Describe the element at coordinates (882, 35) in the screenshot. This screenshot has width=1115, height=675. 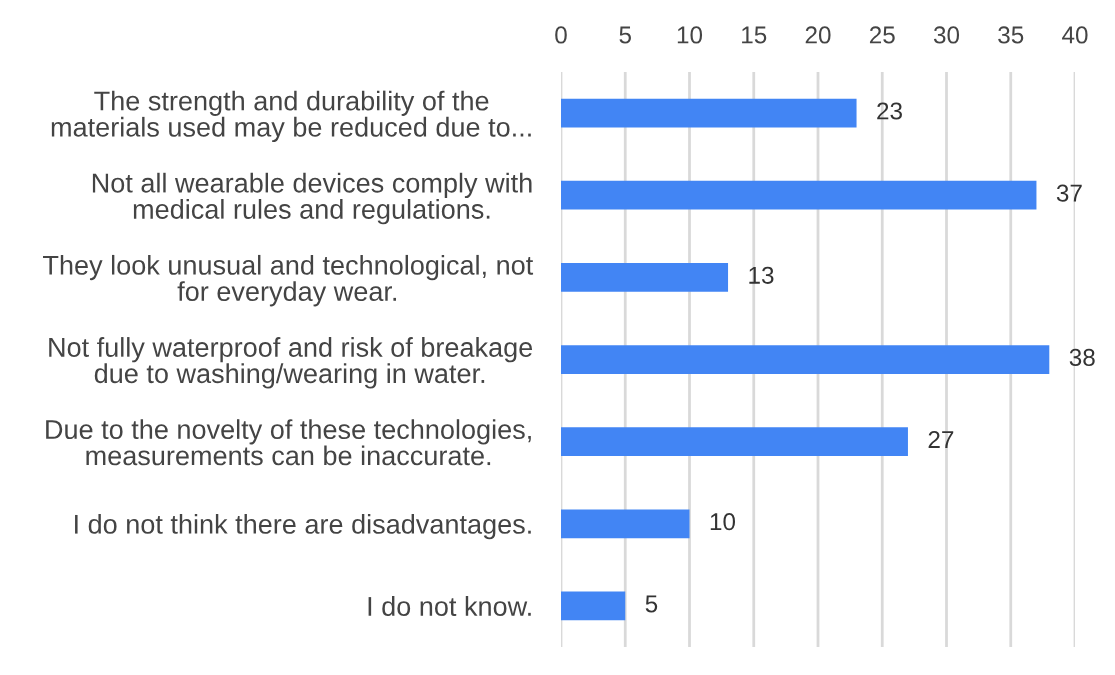
I see `x-tick-label: 25` at that location.